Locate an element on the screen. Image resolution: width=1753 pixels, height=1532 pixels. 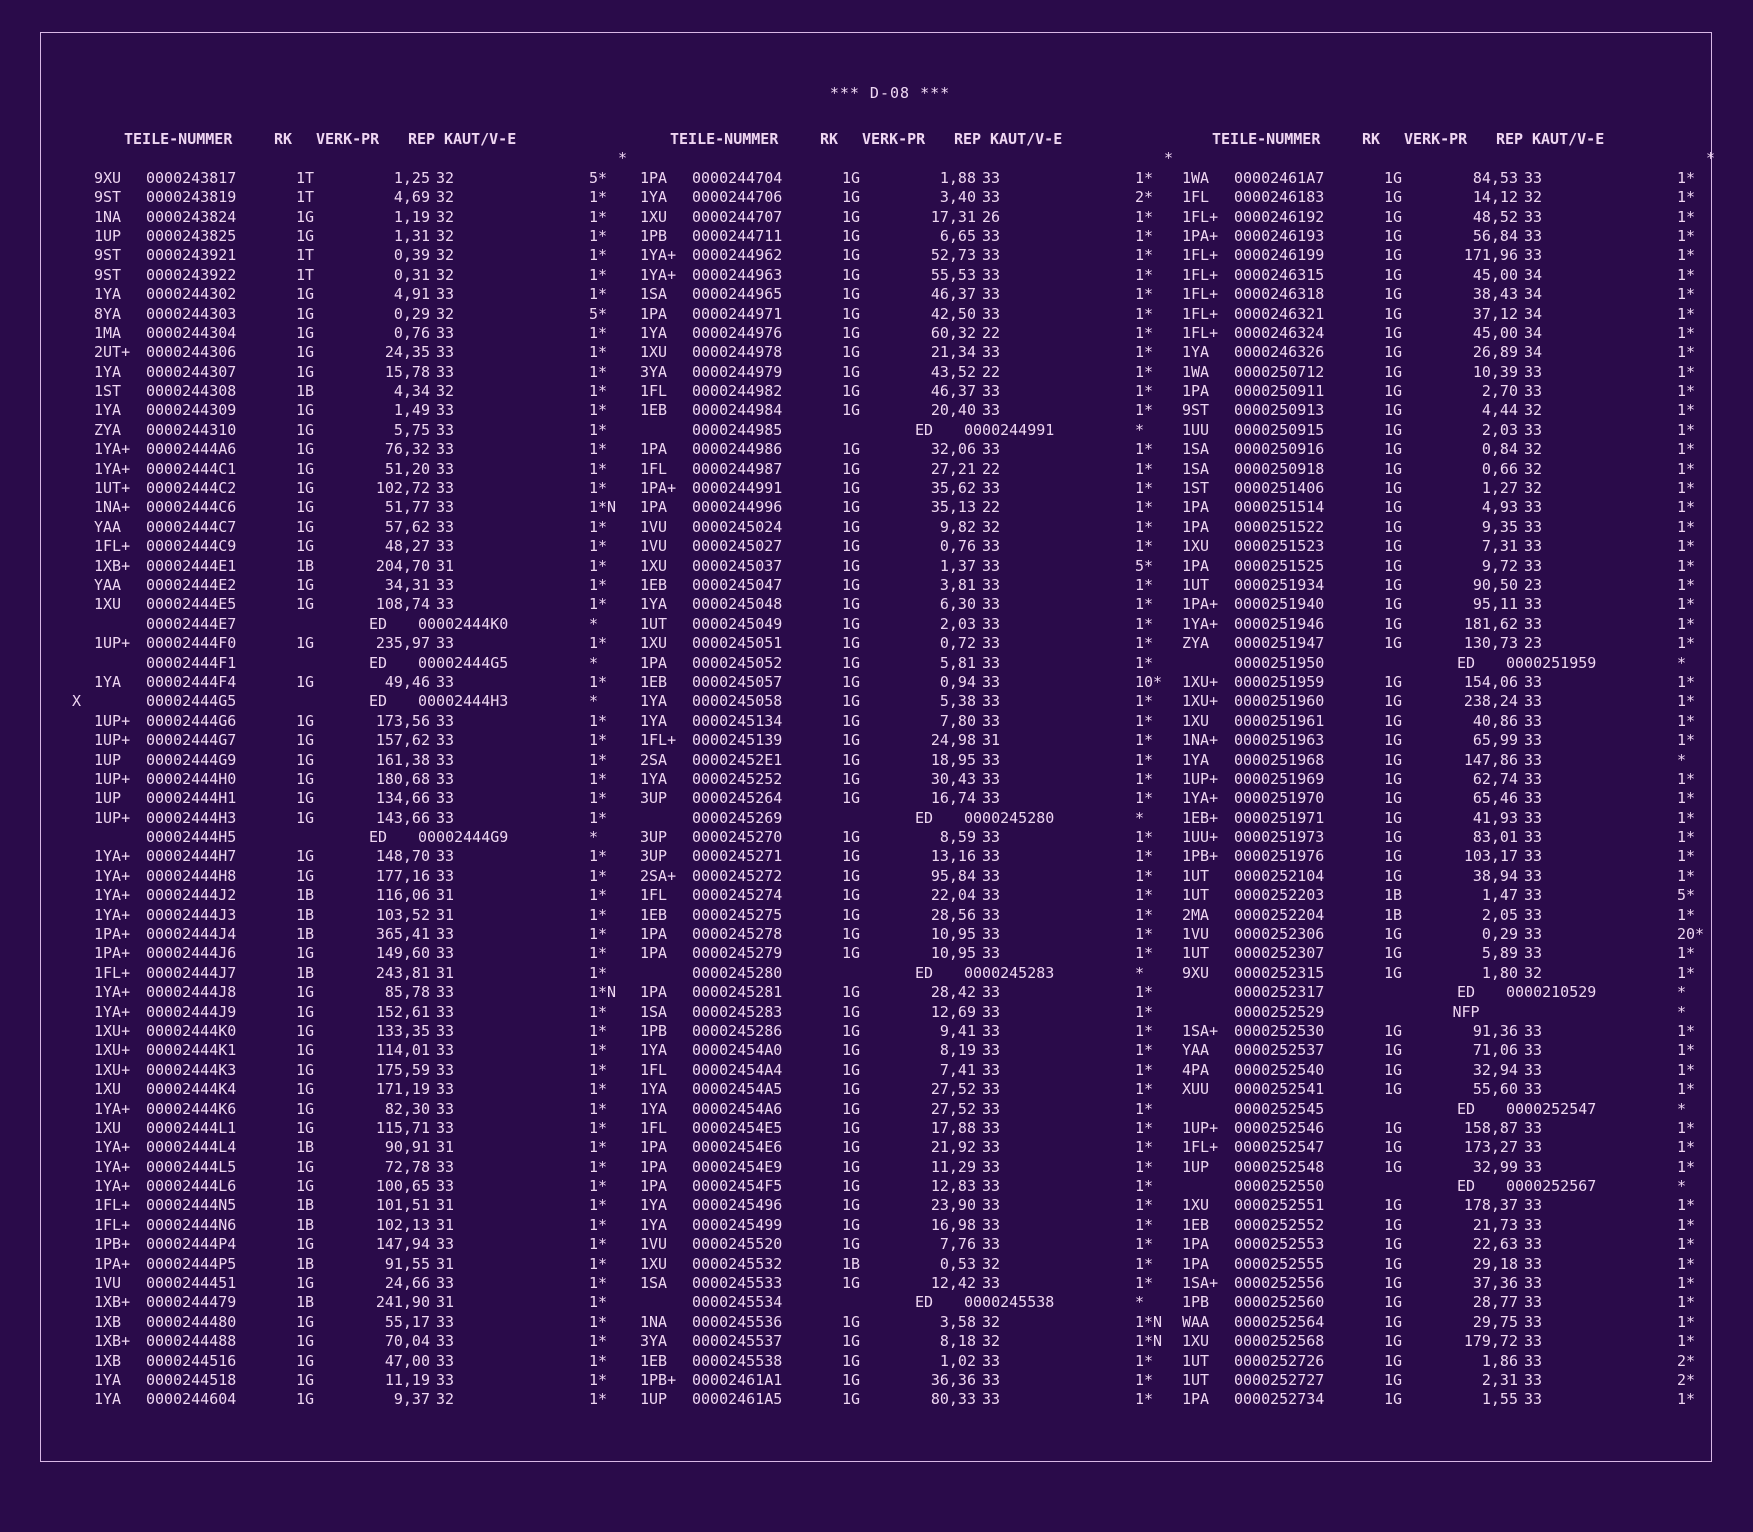
row-price: 28,56 is located at coordinates (953, 914).